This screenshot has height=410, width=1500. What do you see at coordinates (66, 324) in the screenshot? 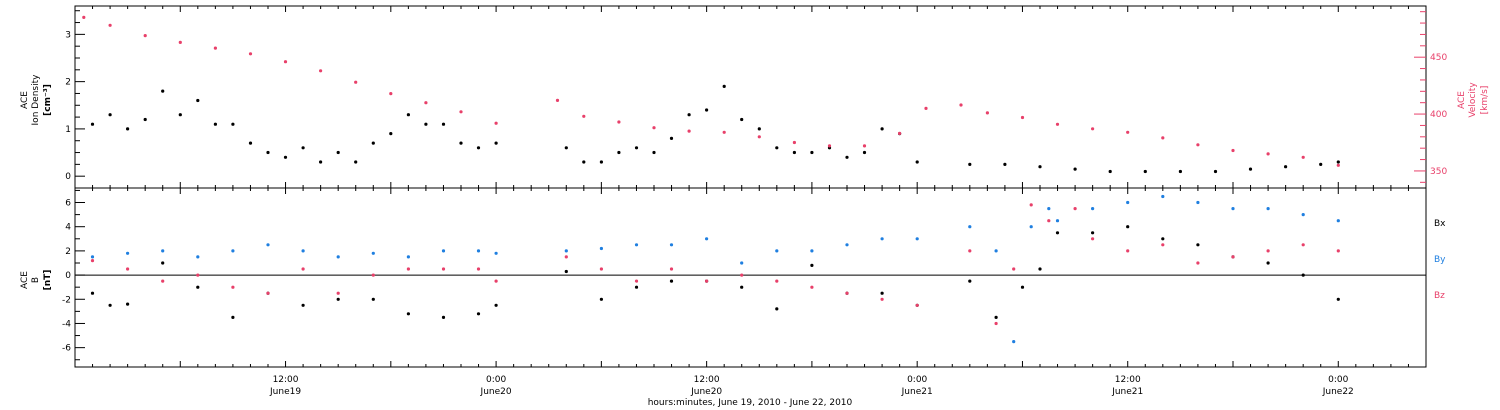
I see `y-tick-label: -4` at bounding box center [66, 324].